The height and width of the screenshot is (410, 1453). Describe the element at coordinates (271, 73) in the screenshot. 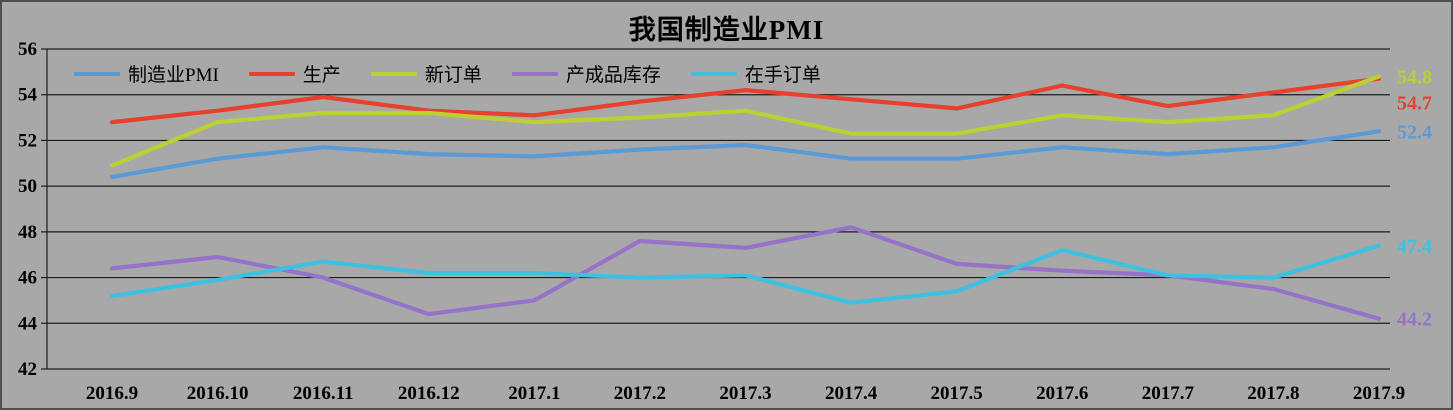

I see `legend-swatch-production` at that location.